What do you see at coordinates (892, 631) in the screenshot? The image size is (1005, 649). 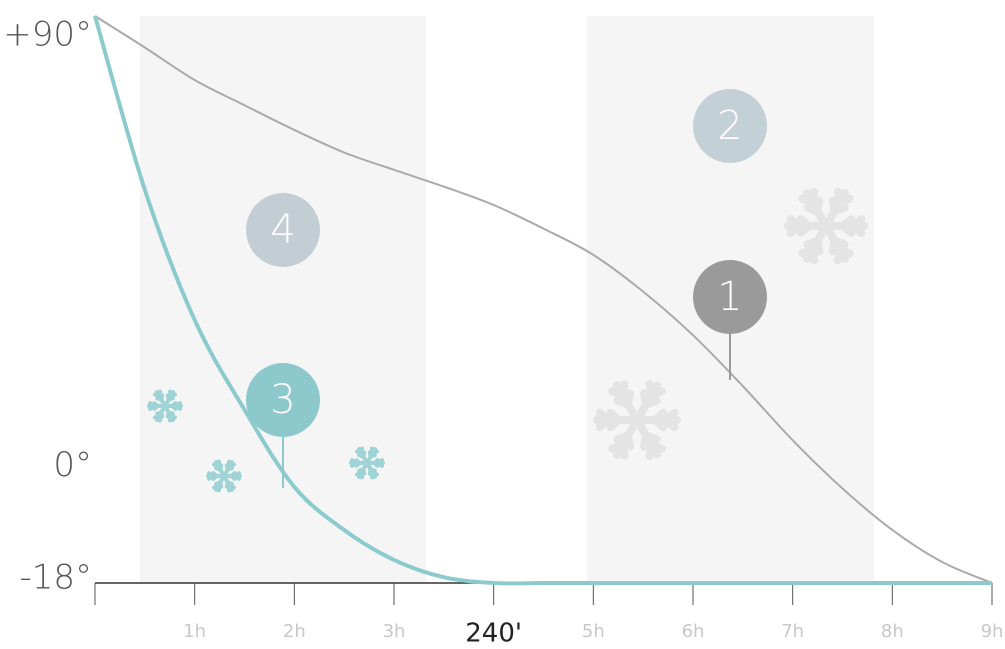 I see `x-tick-label: 8h` at bounding box center [892, 631].